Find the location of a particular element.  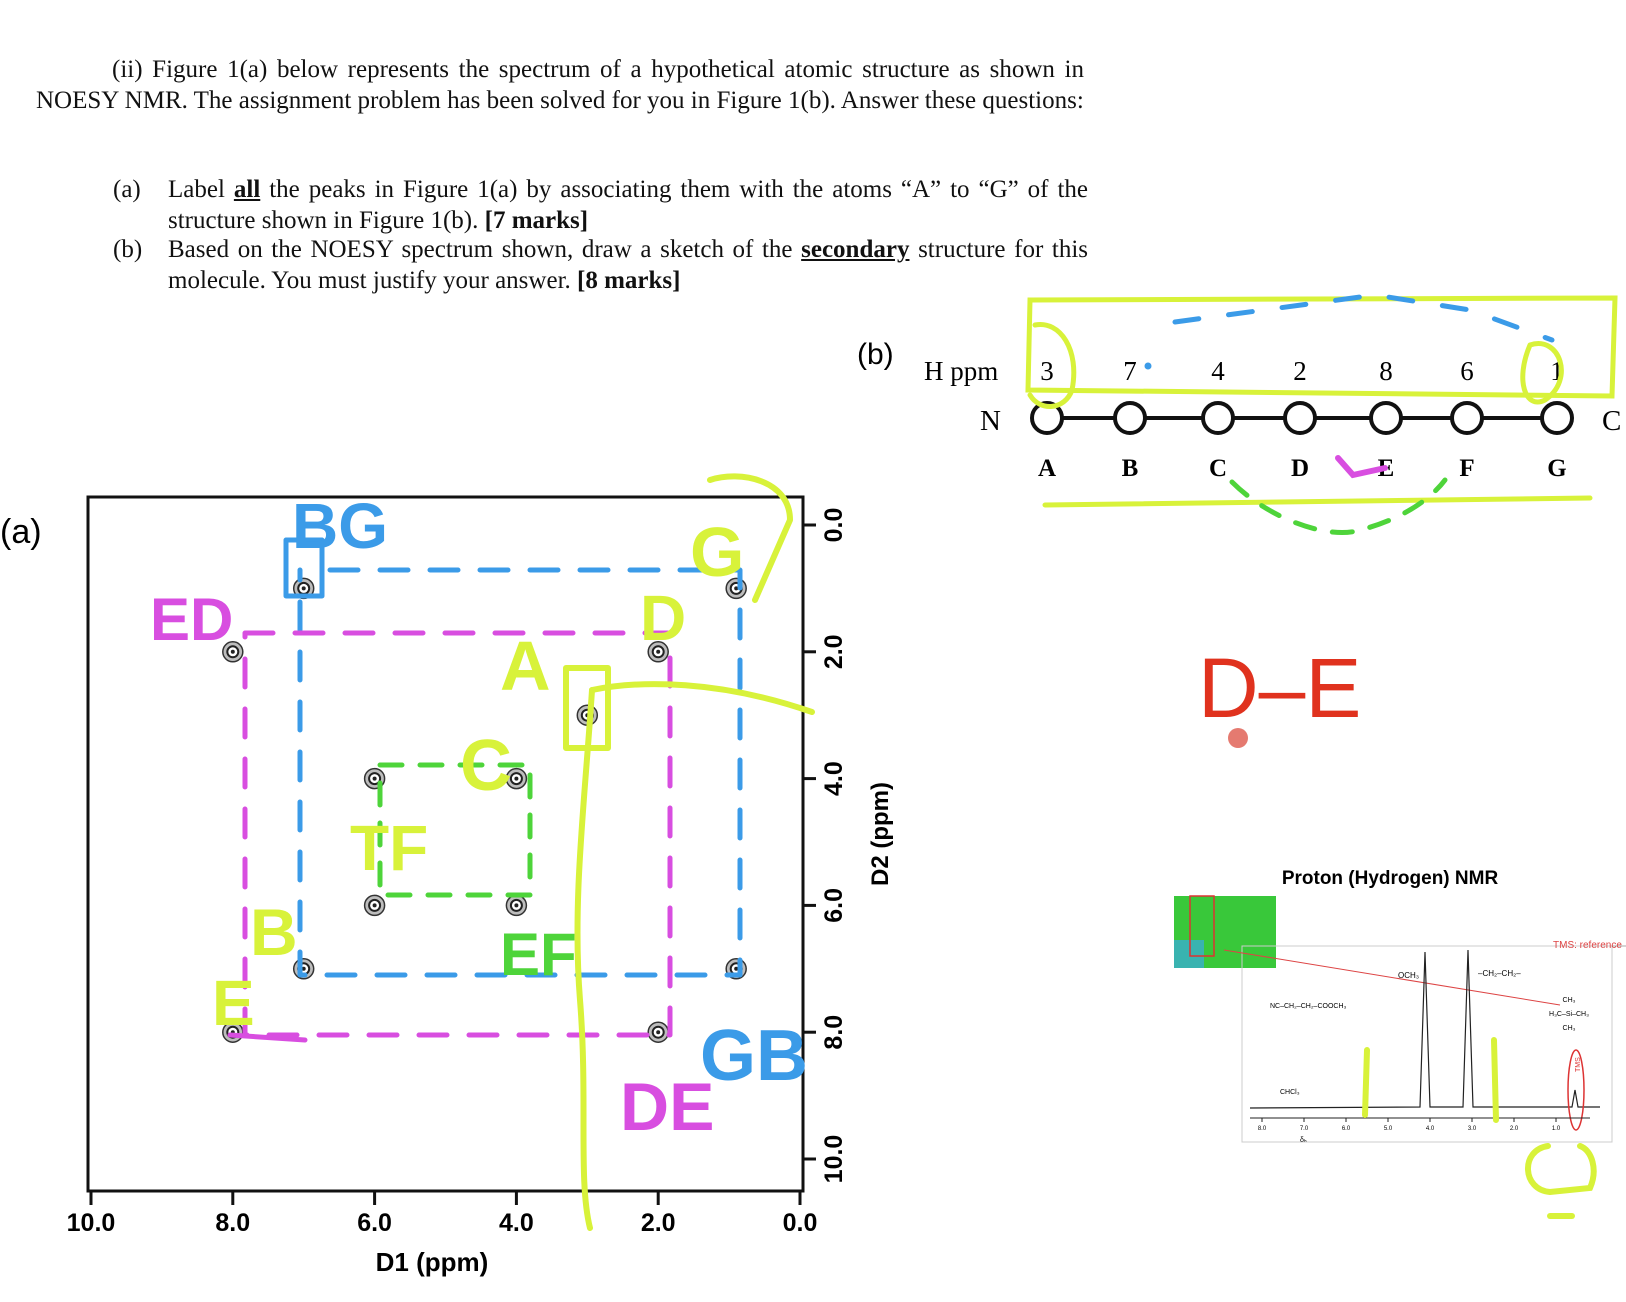

tms-reference: TMS: reference is located at coordinates (1587, 945).